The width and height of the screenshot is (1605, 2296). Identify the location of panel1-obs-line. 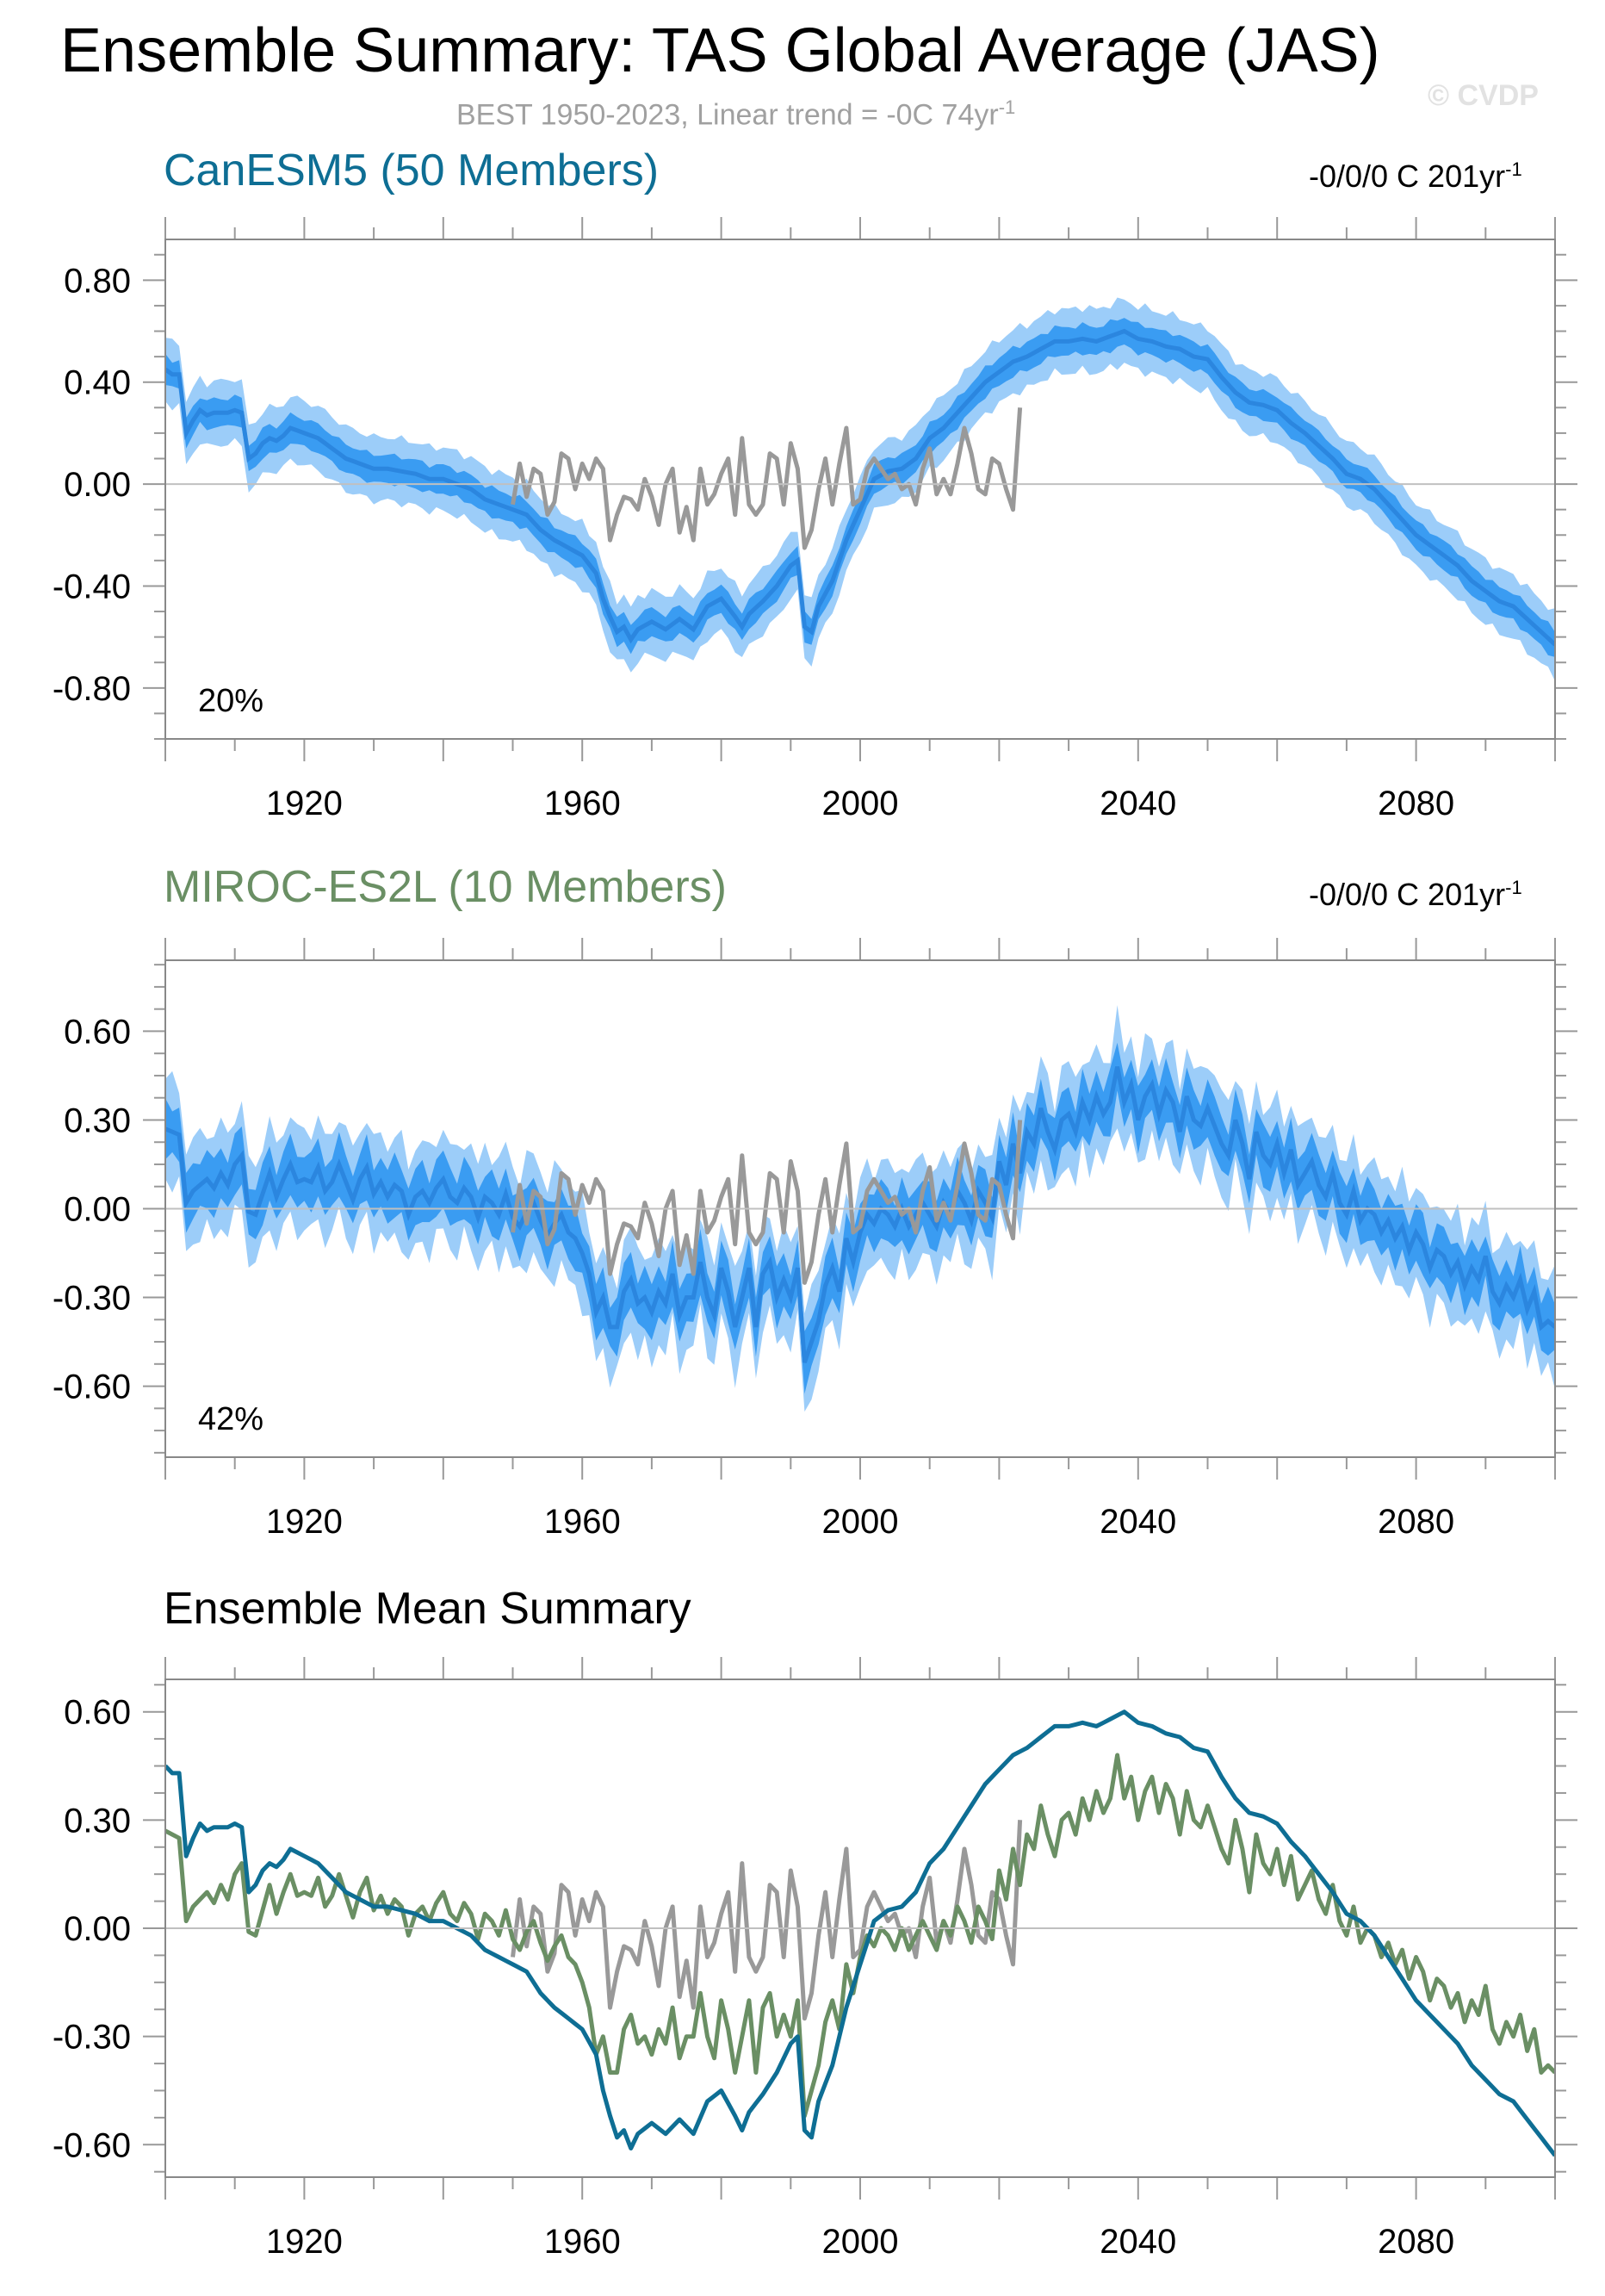
(767, 478).